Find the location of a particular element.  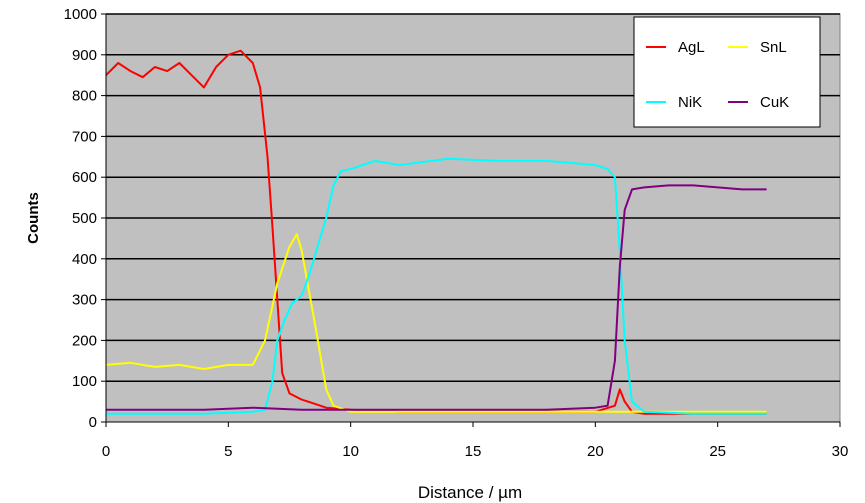

y-tick-label: 800 is located at coordinates (84, 96).